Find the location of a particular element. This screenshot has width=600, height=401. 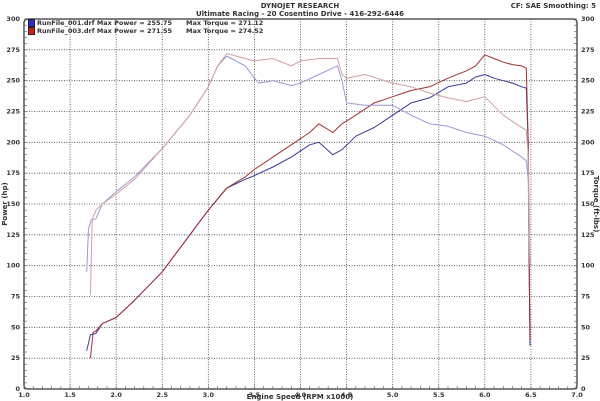

legend-max-power: Max Power = 271.55 is located at coordinates (134, 31).